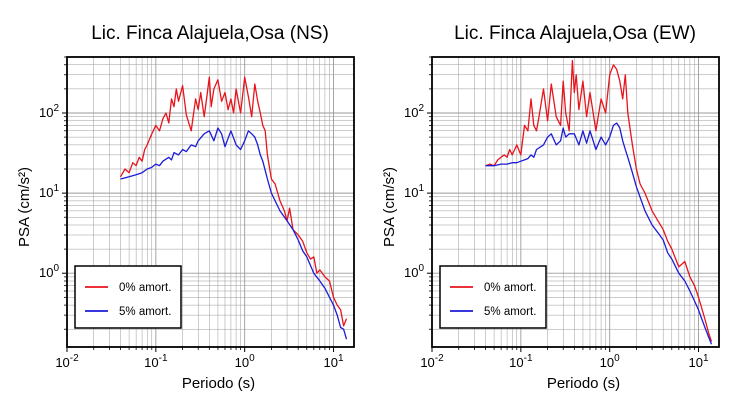  I want to click on chart-title: Lic. Finca Alajuela,Osa (EW), so click(575, 33).